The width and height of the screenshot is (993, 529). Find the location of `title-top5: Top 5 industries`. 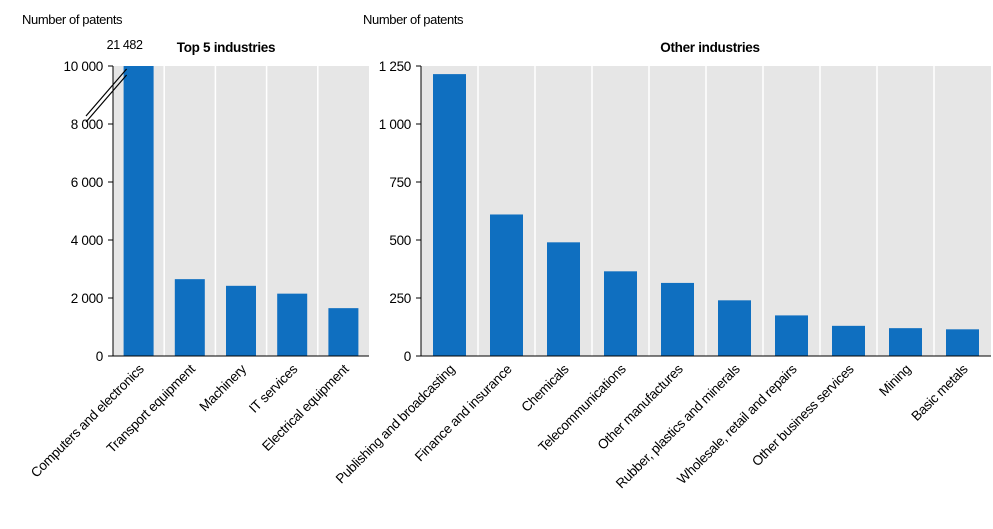

title-top5: Top 5 industries is located at coordinates (226, 47).